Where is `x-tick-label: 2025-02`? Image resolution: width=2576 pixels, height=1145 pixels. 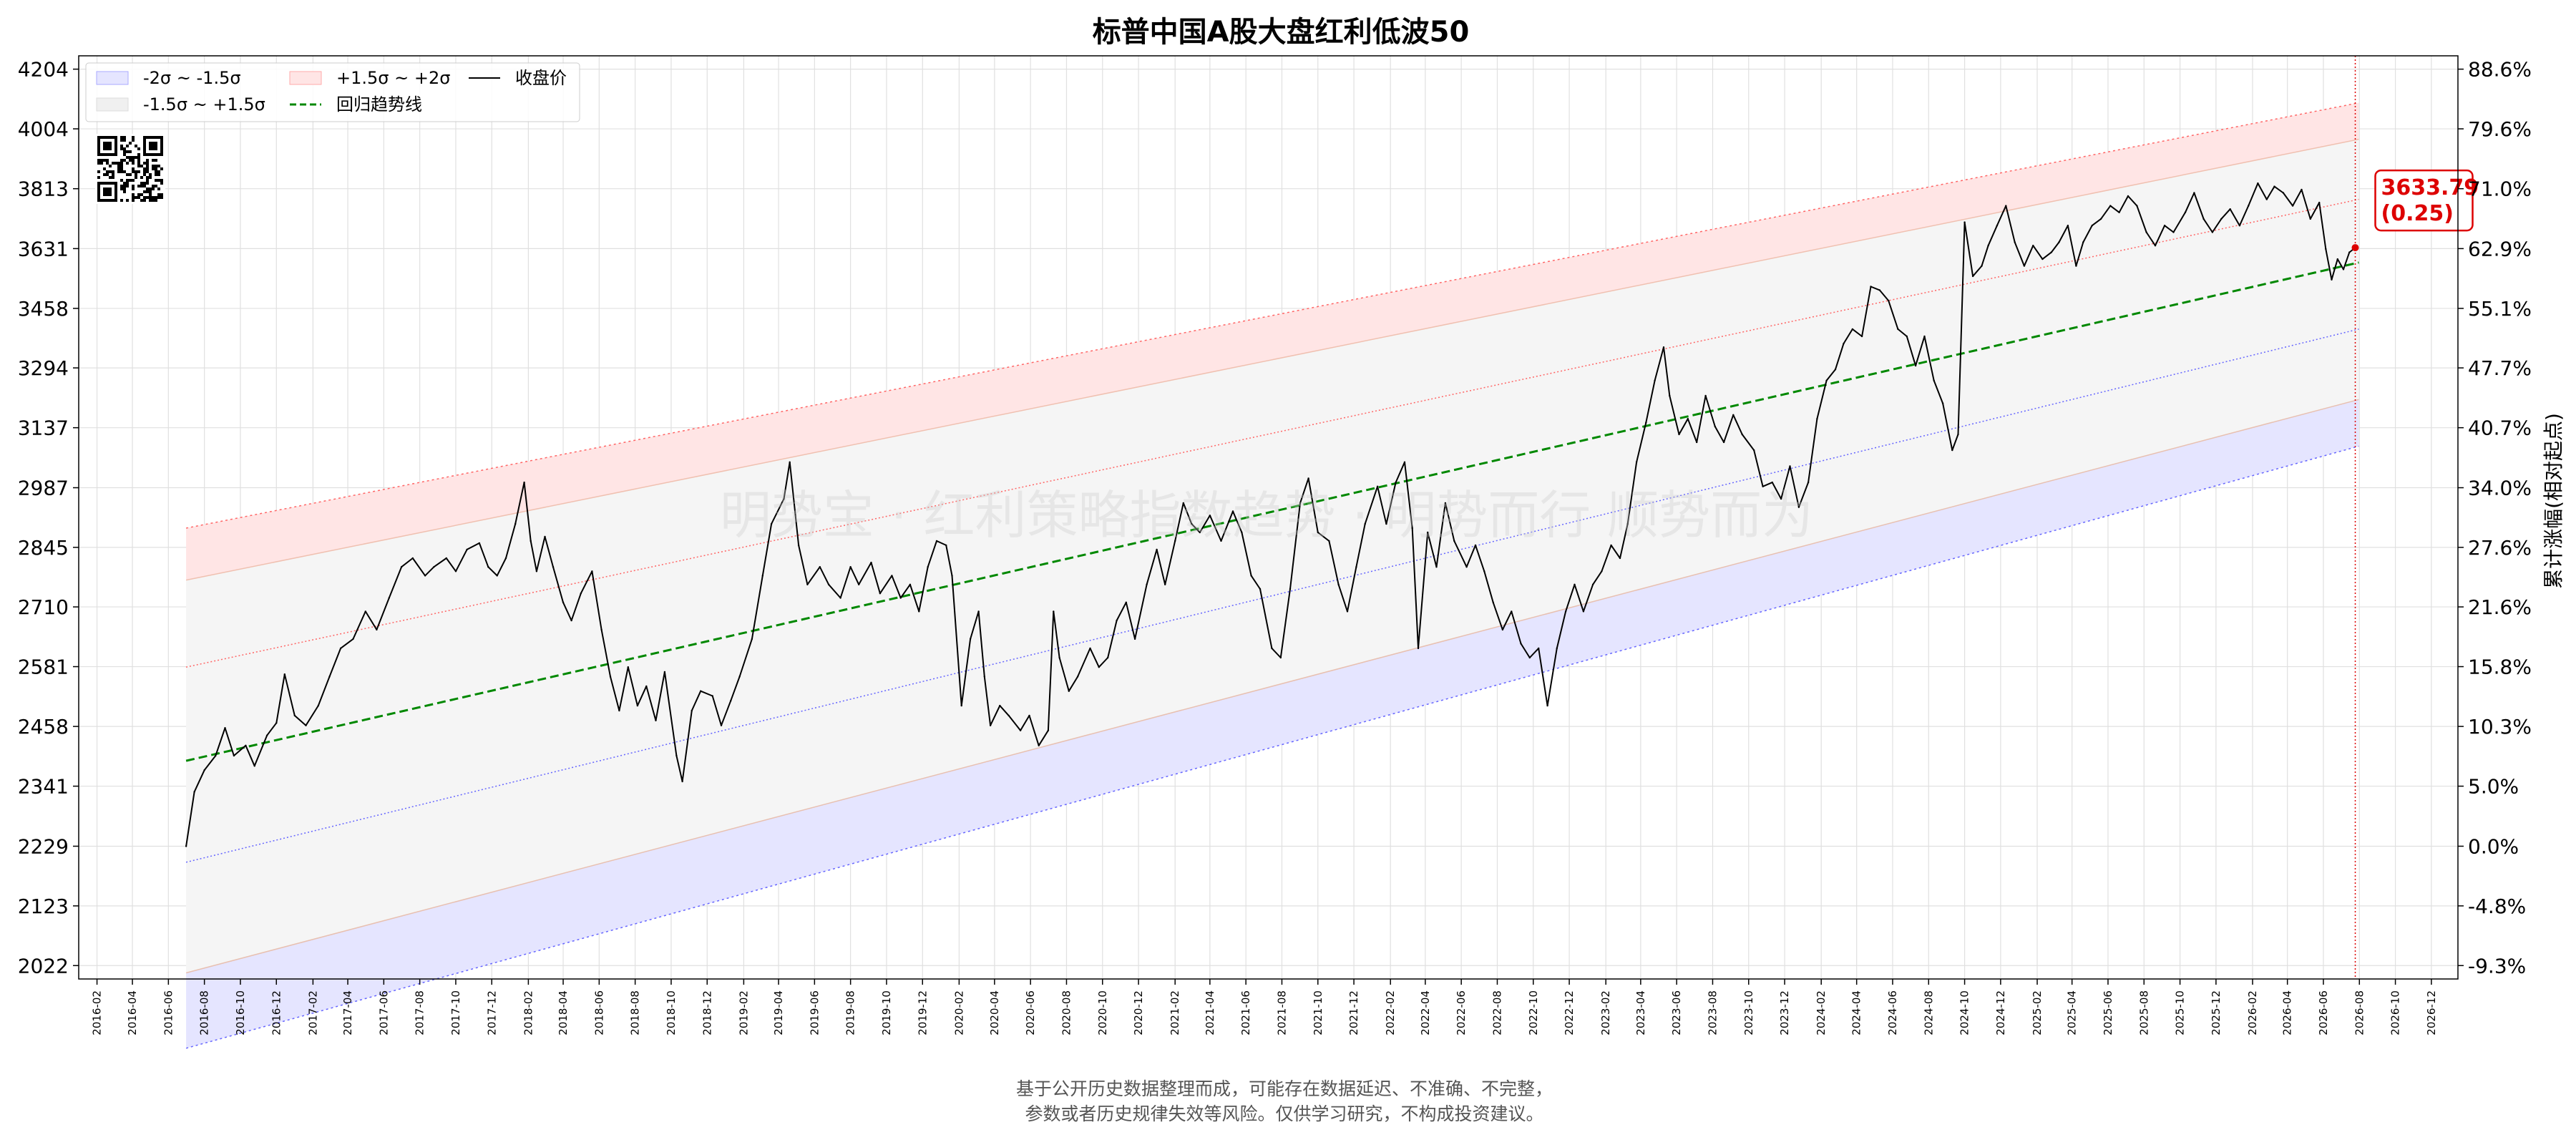 x-tick-label: 2025-02 is located at coordinates (2037, 1013).